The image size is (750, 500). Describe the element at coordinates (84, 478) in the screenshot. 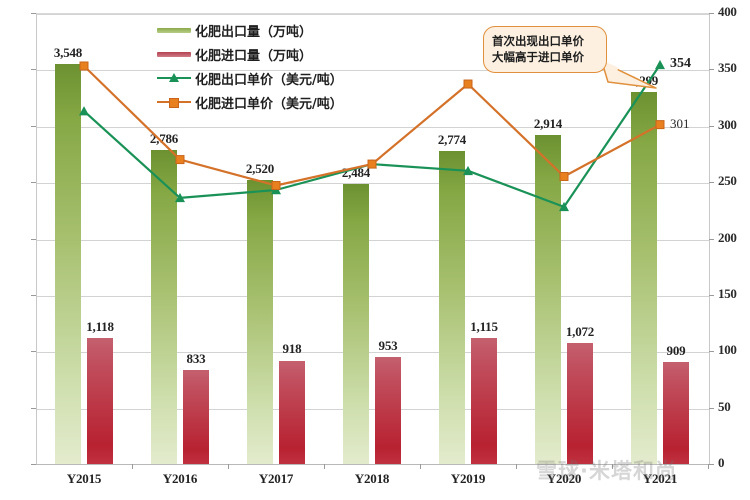

I see `x-axis-label-y2015: Y2015` at that location.